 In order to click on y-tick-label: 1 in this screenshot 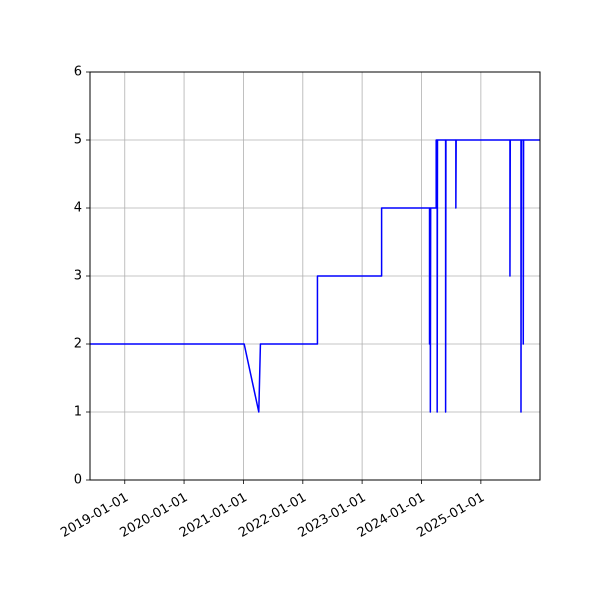, I will do `click(78, 412)`.